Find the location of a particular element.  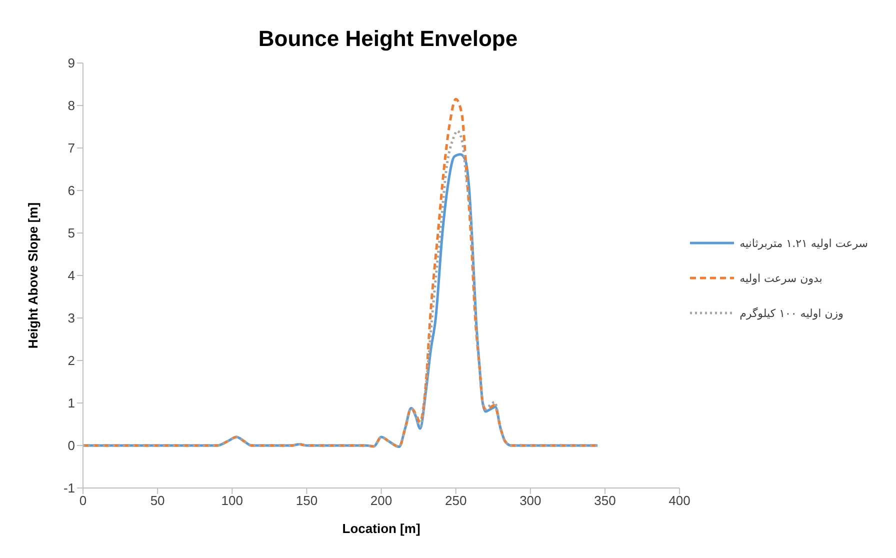

x-tick-label: 150 is located at coordinates (307, 500).